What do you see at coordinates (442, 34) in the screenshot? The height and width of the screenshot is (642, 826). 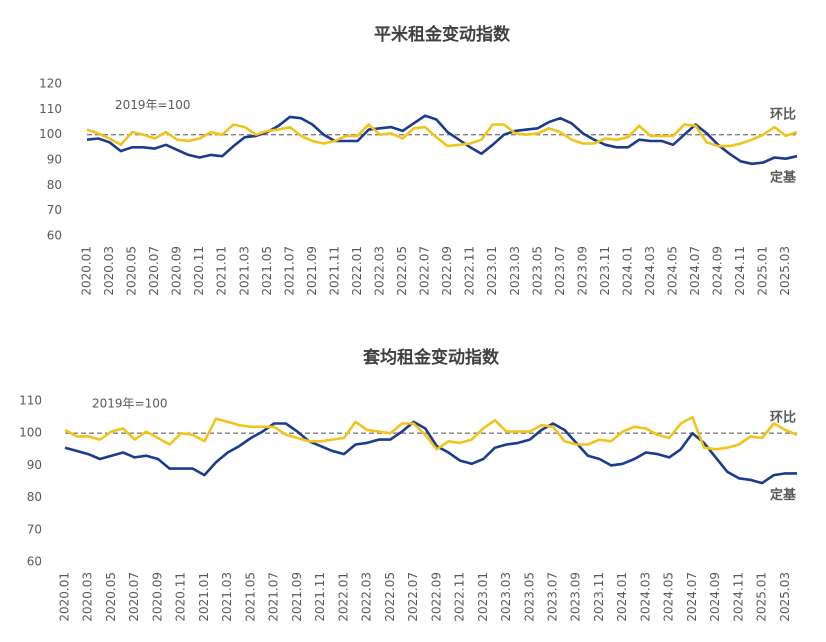 I see `chart-title: 平米租金变动指数` at bounding box center [442, 34].